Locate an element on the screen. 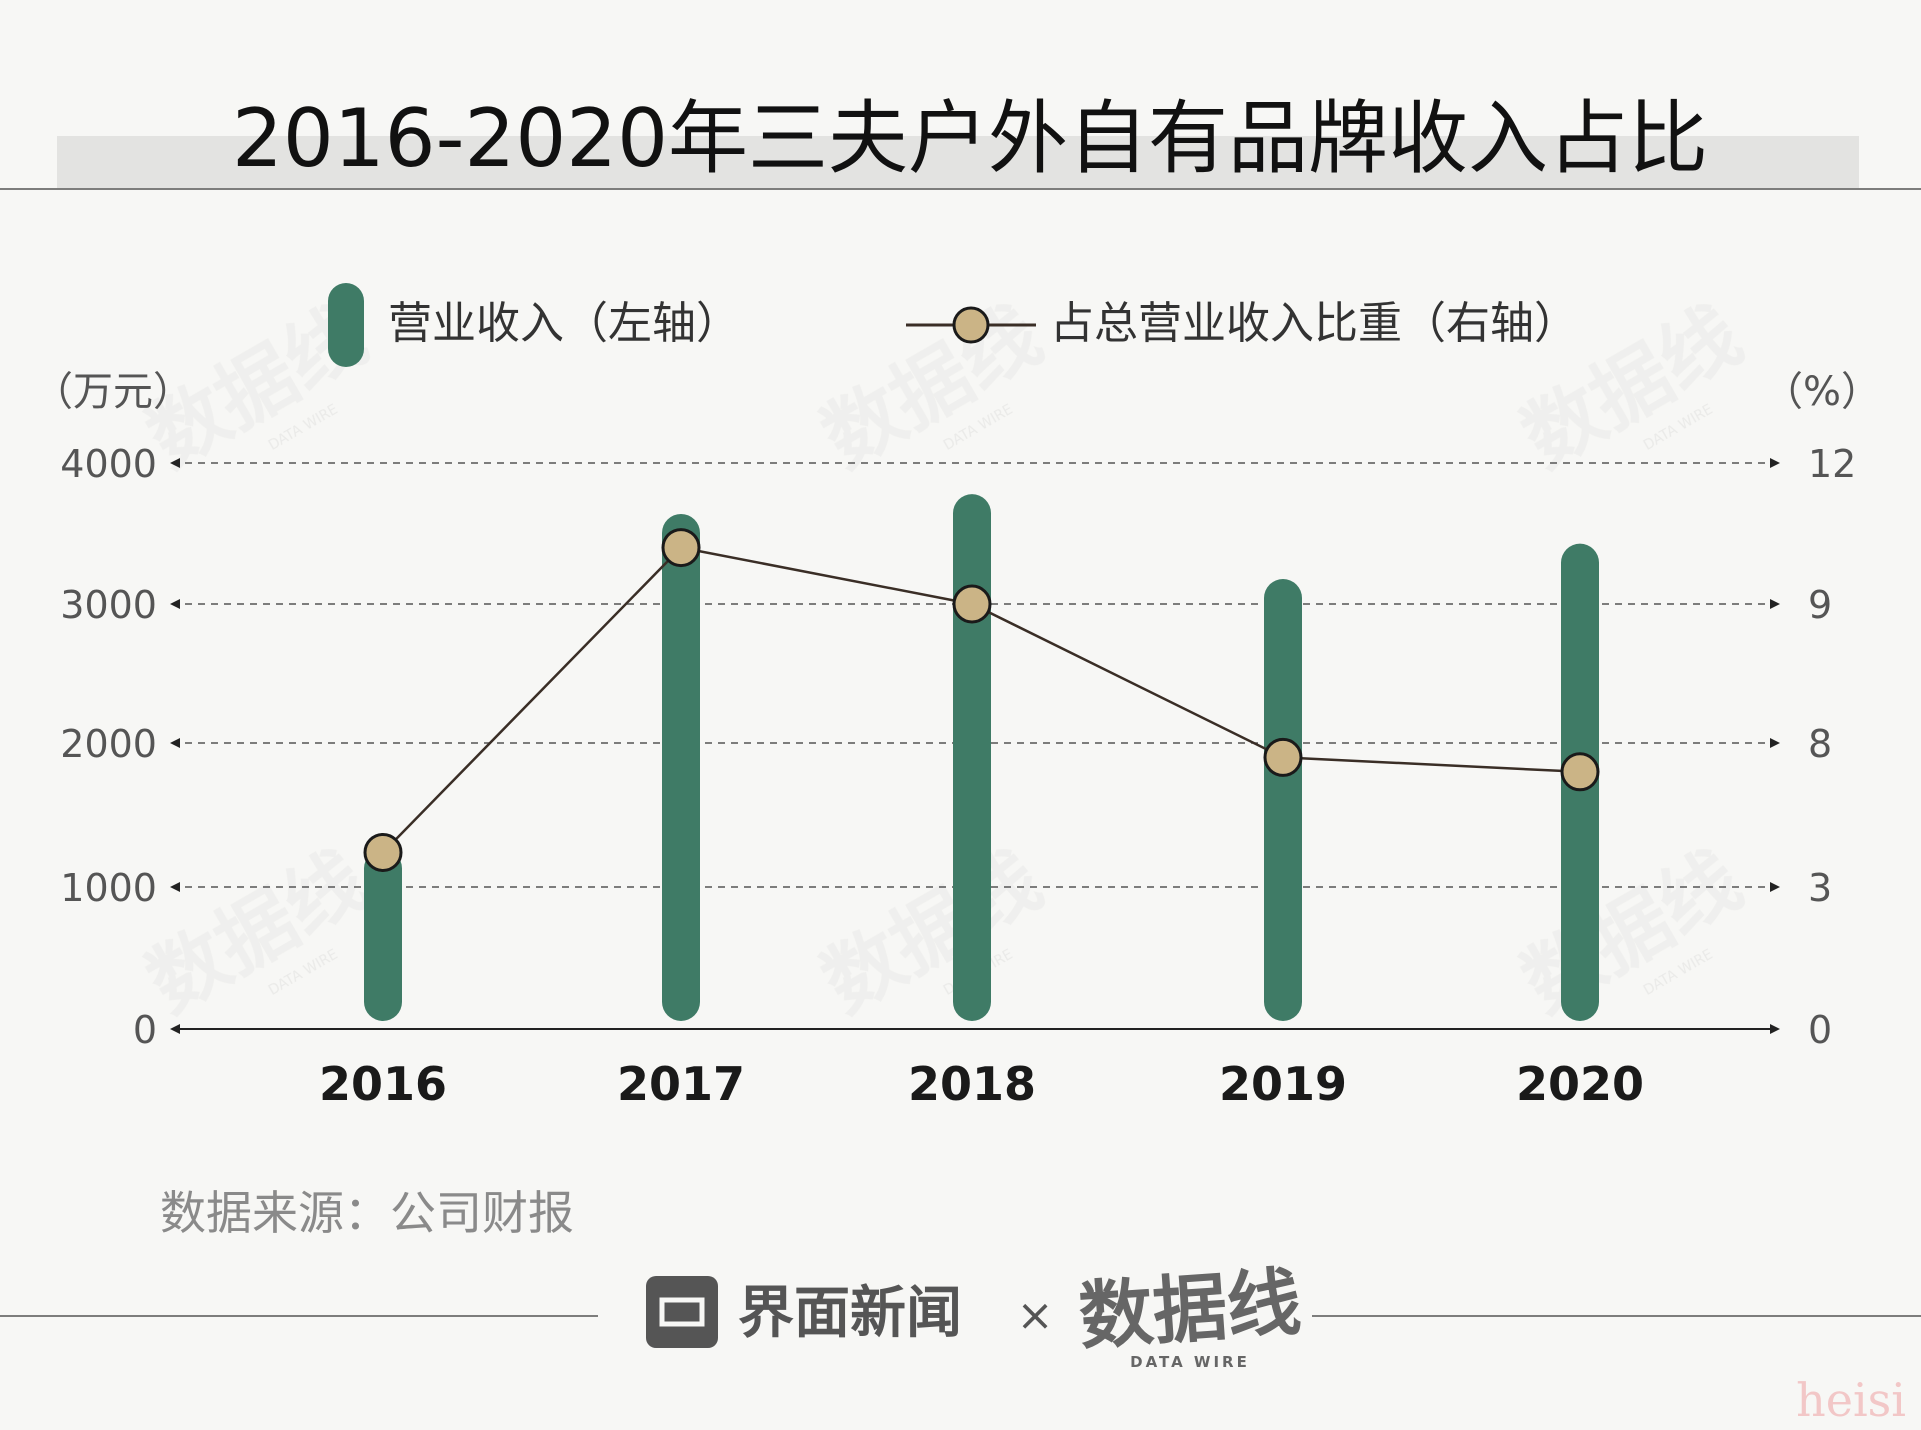 Image resolution: width=1921 pixels, height=1430 pixels. category-label: 2018 is located at coordinates (972, 1084).